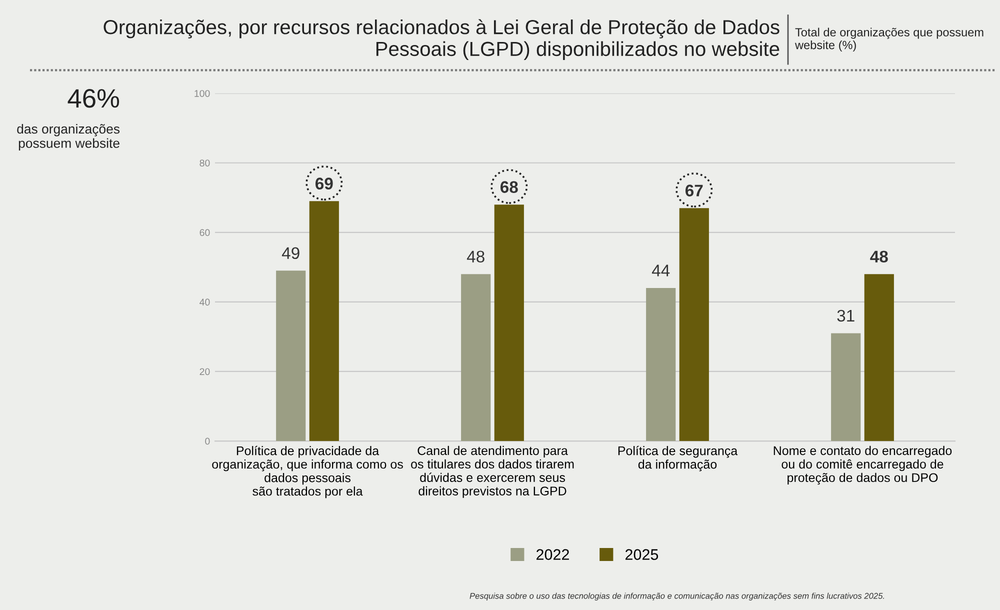  I want to click on y-tick-label: 0, so click(207, 441).